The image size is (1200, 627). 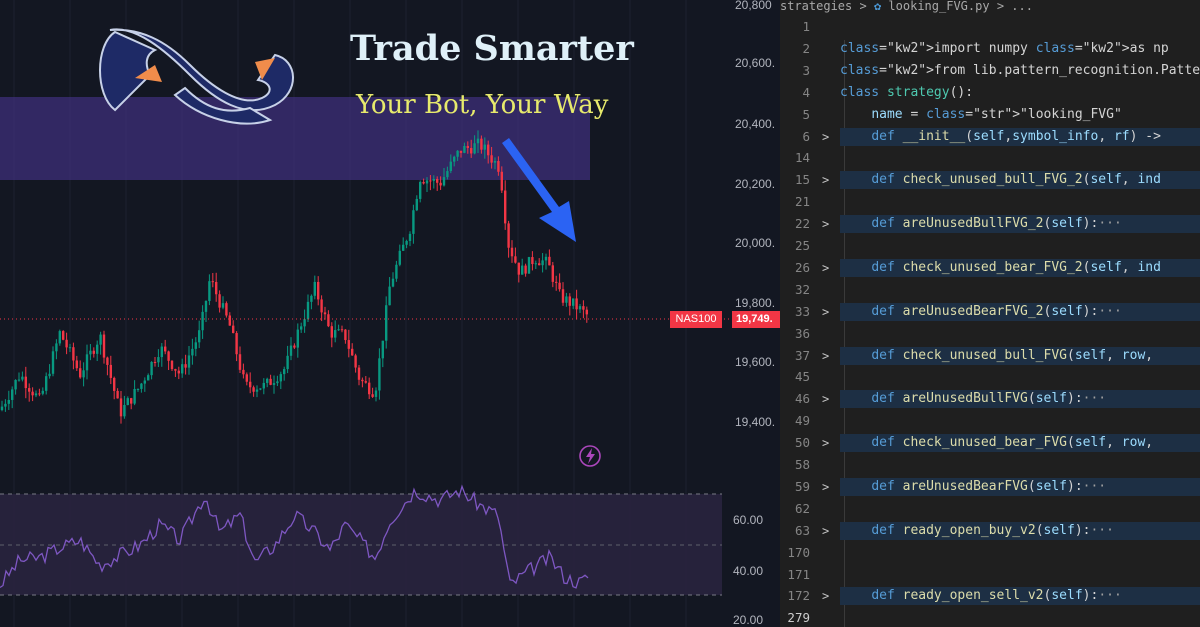 I want to click on code-line: 37 > def check_unused_bull_FVG(self, row,, so click(x=990, y=356).